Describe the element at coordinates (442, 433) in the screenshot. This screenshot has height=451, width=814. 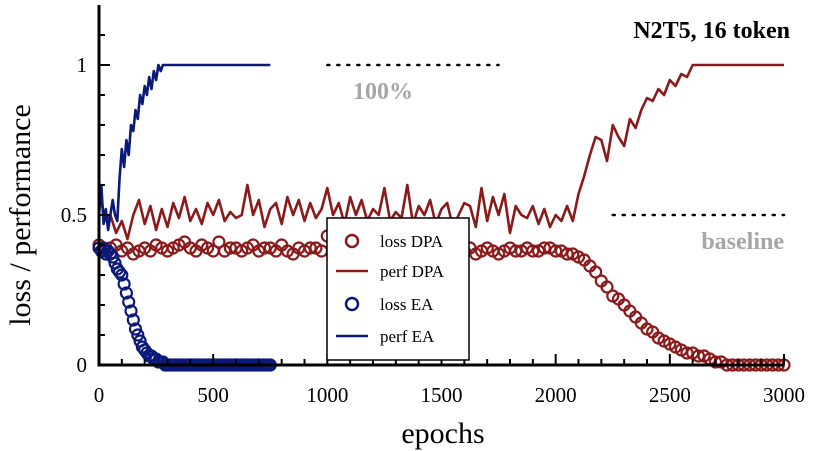
I see `x-axis-label: epochs` at that location.